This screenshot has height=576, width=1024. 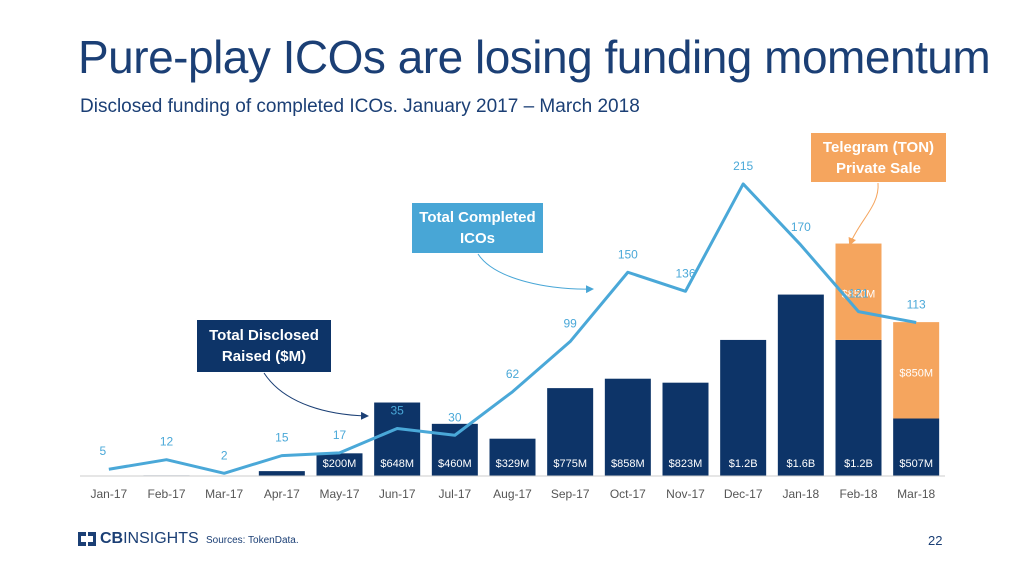 I want to click on x-tick-label: Sep-17, so click(x=570, y=494).